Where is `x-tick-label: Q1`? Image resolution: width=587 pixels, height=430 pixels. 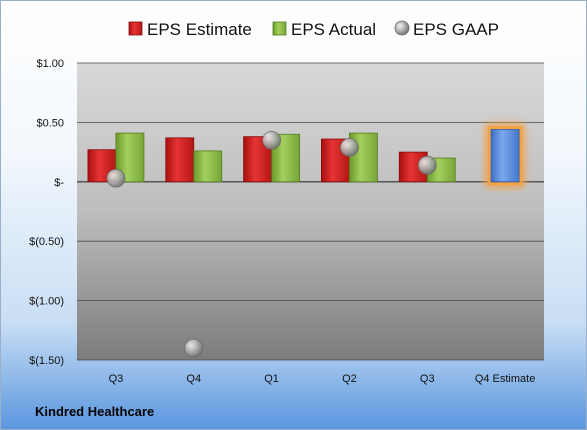 x-tick-label: Q1 is located at coordinates (271, 379).